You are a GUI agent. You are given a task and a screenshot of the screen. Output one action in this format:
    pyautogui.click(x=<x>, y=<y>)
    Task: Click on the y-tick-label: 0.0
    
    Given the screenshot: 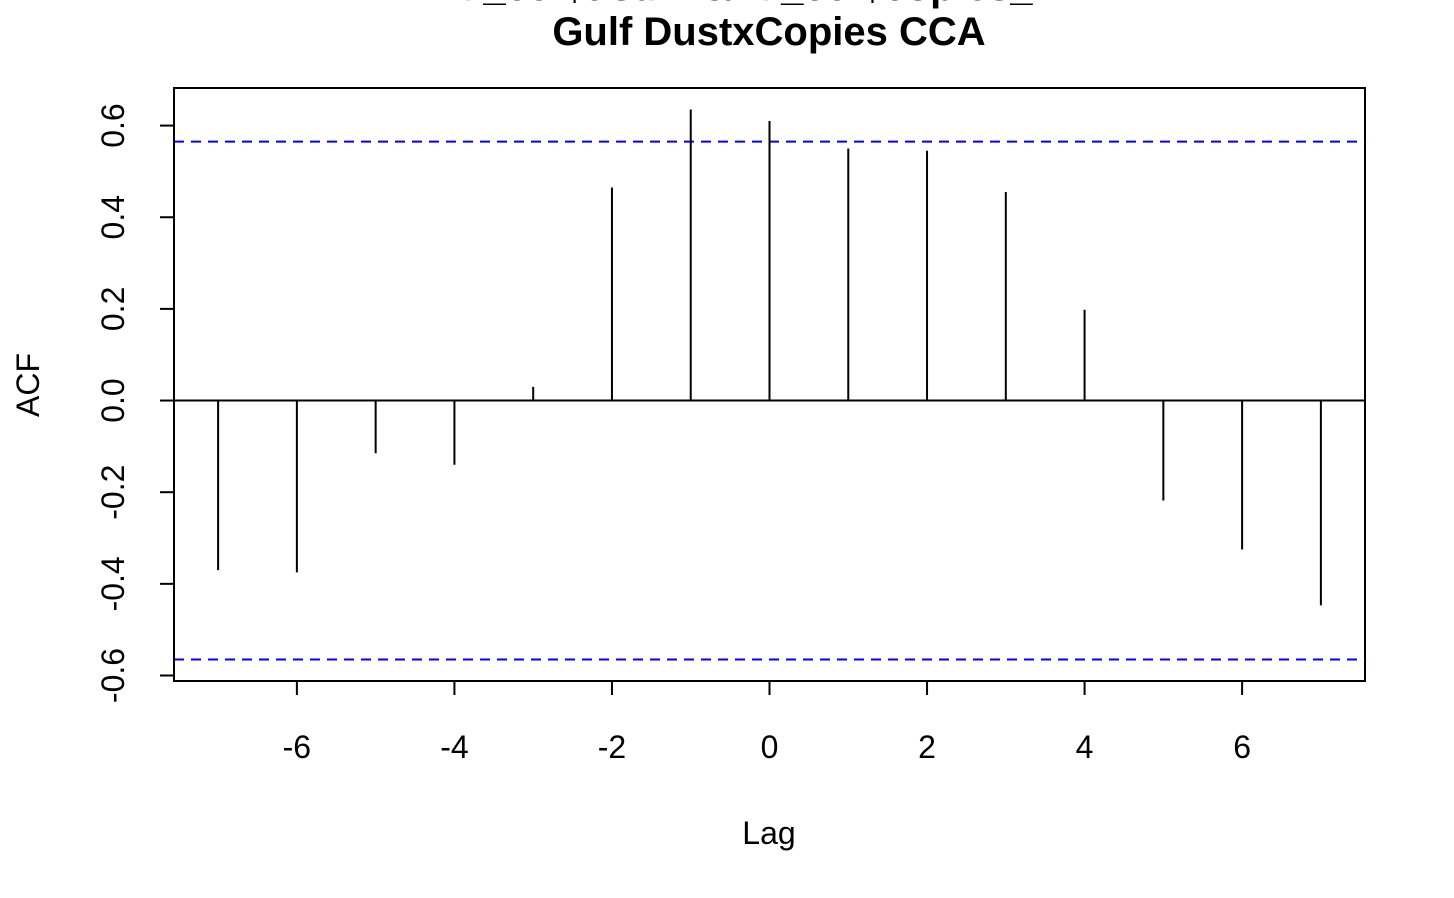 What is the action you would take?
    pyautogui.click(x=113, y=400)
    